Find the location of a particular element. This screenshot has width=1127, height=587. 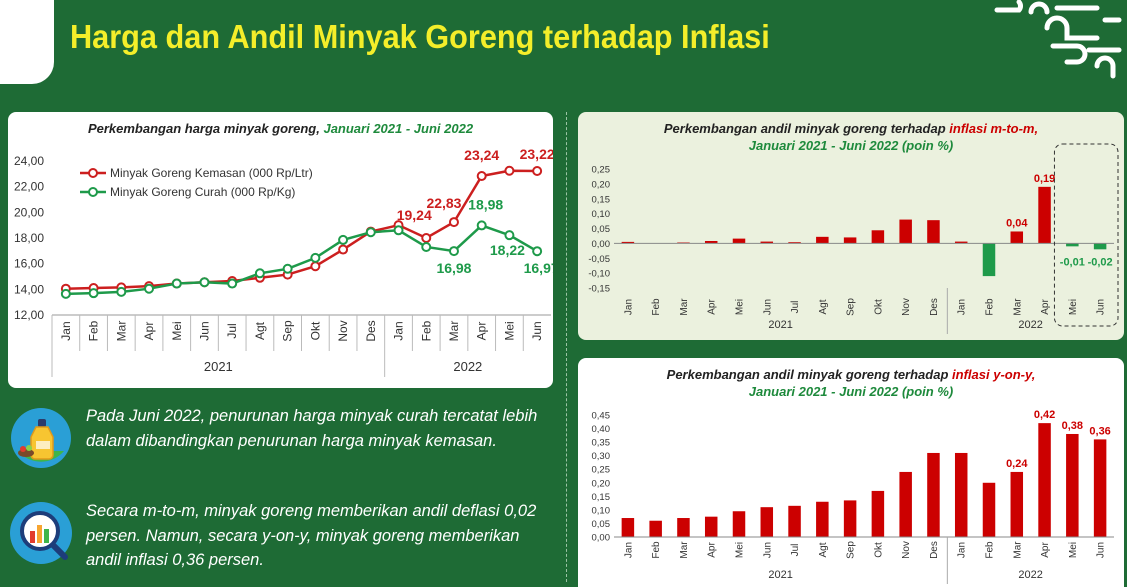

yoy-chart-title-period: Januari 2021 - Juni 2022 (poin %) is located at coordinates (851, 391).